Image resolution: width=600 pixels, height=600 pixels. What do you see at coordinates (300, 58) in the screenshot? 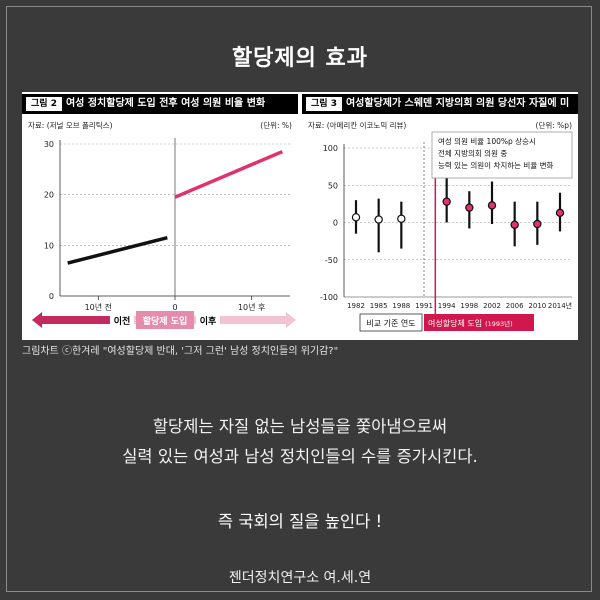
I see `page-title: 할당제의 효과` at bounding box center [300, 58].